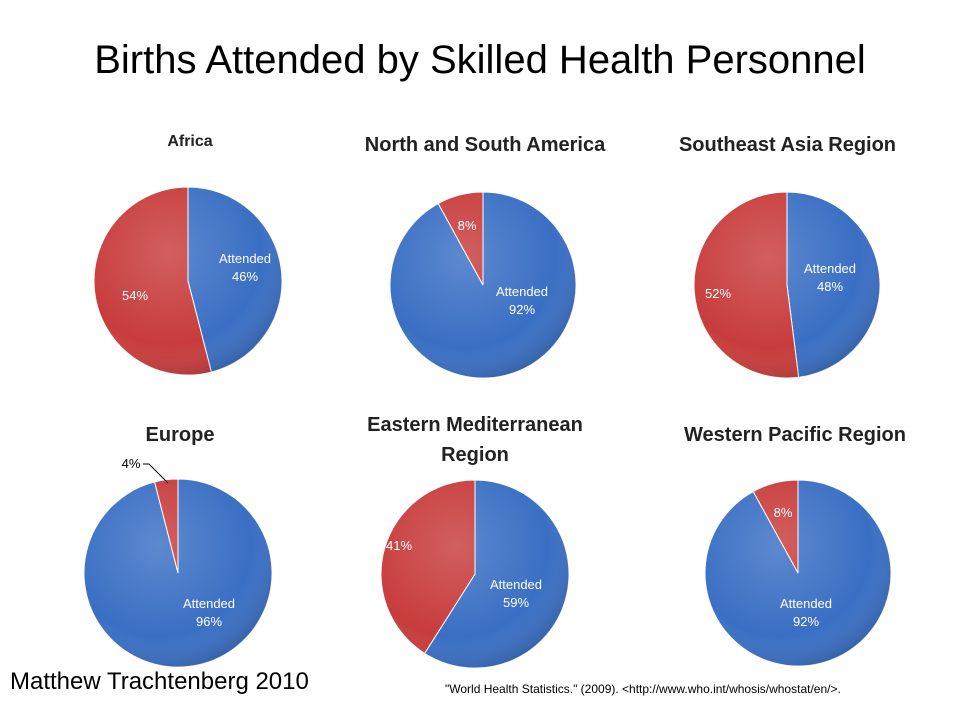 The width and height of the screenshot is (960, 720). I want to click on chart-title-southeast-asia: Southeast Asia Region, so click(787, 145).